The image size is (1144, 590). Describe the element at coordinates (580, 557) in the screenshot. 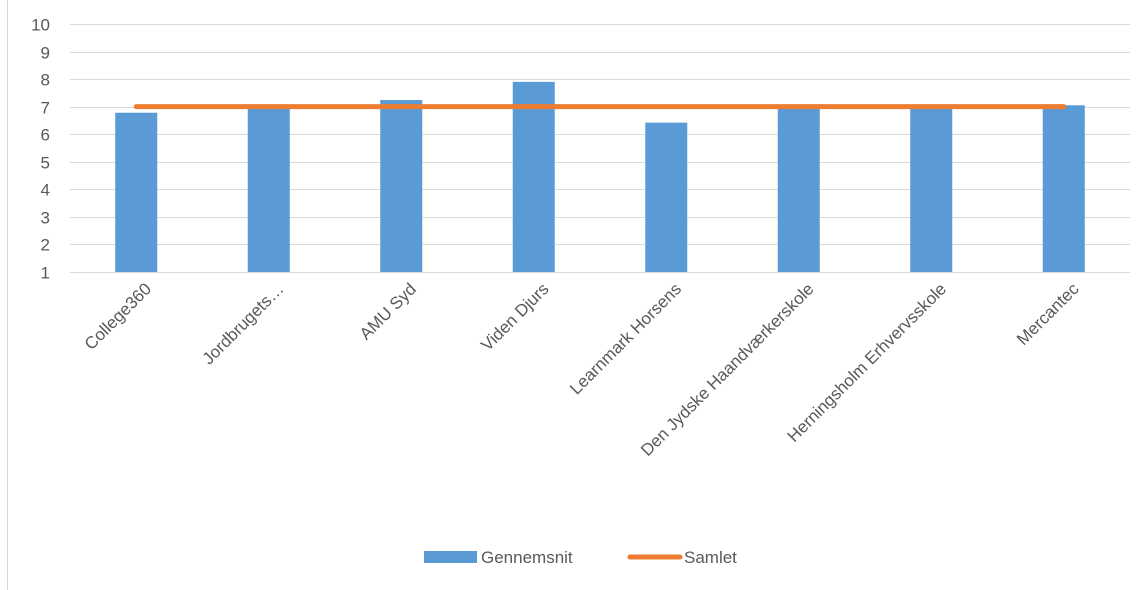

I see `legend: Gennemsnit Samlet` at that location.